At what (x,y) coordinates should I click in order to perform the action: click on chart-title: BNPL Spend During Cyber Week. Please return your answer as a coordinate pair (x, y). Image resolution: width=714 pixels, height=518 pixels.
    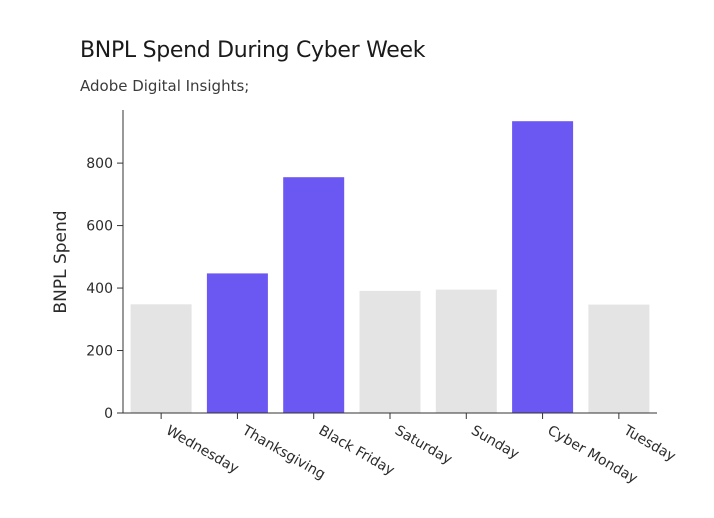
    Looking at the image, I should click on (253, 50).